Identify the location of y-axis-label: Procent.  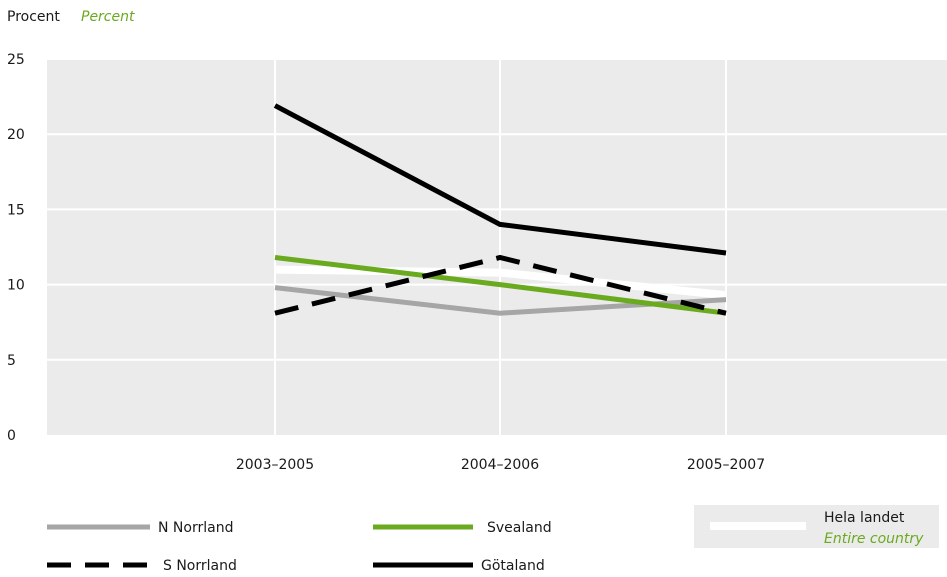
(33, 17).